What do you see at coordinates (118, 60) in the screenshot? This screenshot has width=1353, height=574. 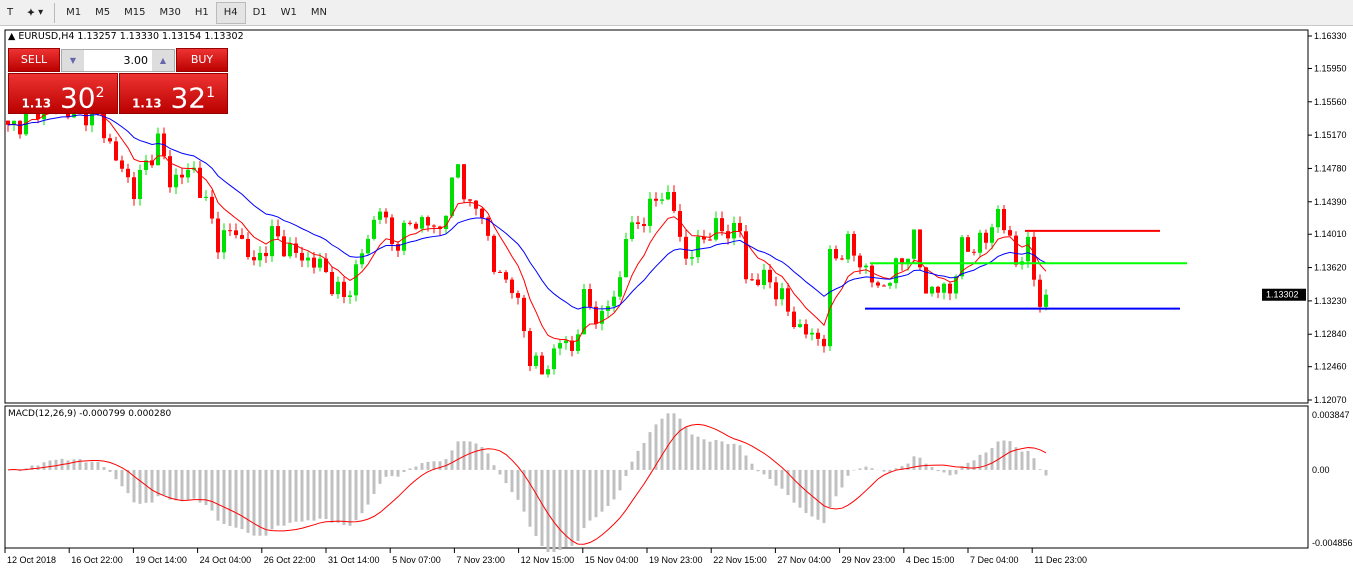 I see `lot-stepper: ▼ 3.00 ▲` at bounding box center [118, 60].